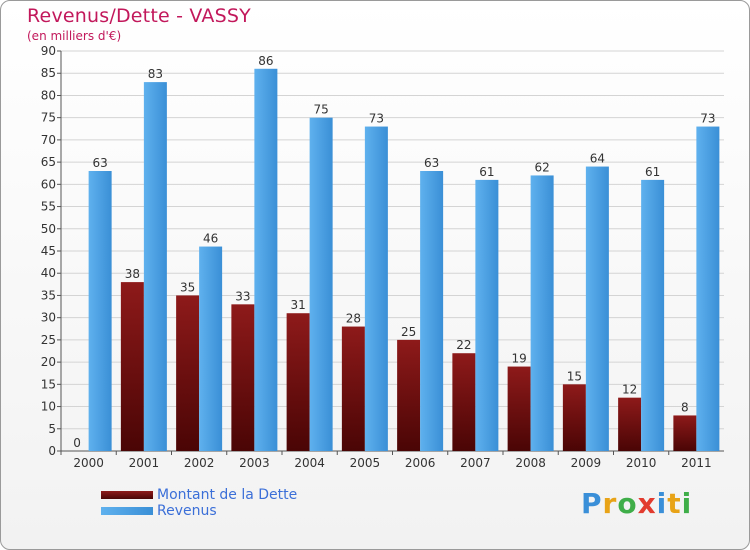  What do you see at coordinates (48, 273) in the screenshot?
I see `y-tick-label-40: 40` at bounding box center [48, 273].